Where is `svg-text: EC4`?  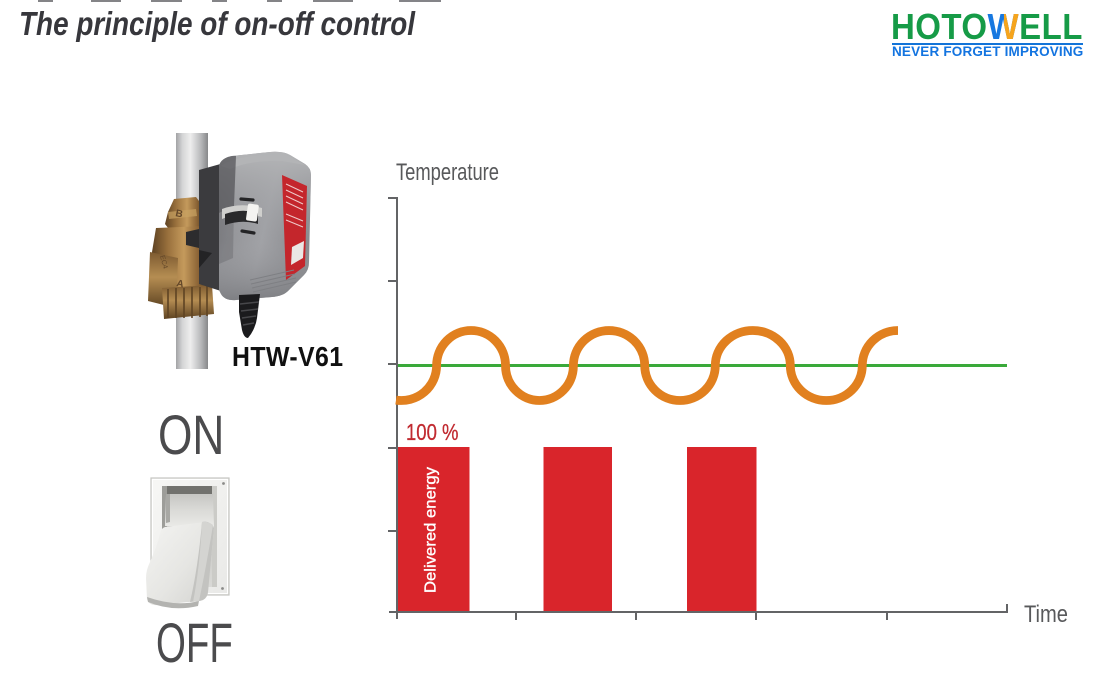
svg-text: EC4 is located at coordinates (163, 262).